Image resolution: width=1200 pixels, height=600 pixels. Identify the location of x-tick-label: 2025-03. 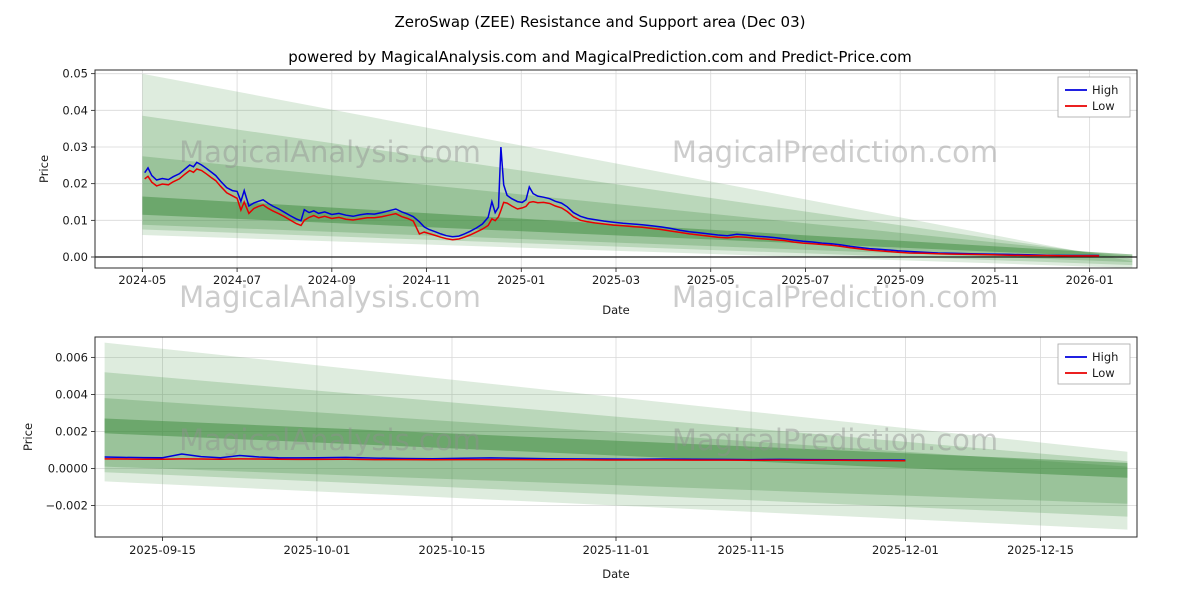
(616, 280).